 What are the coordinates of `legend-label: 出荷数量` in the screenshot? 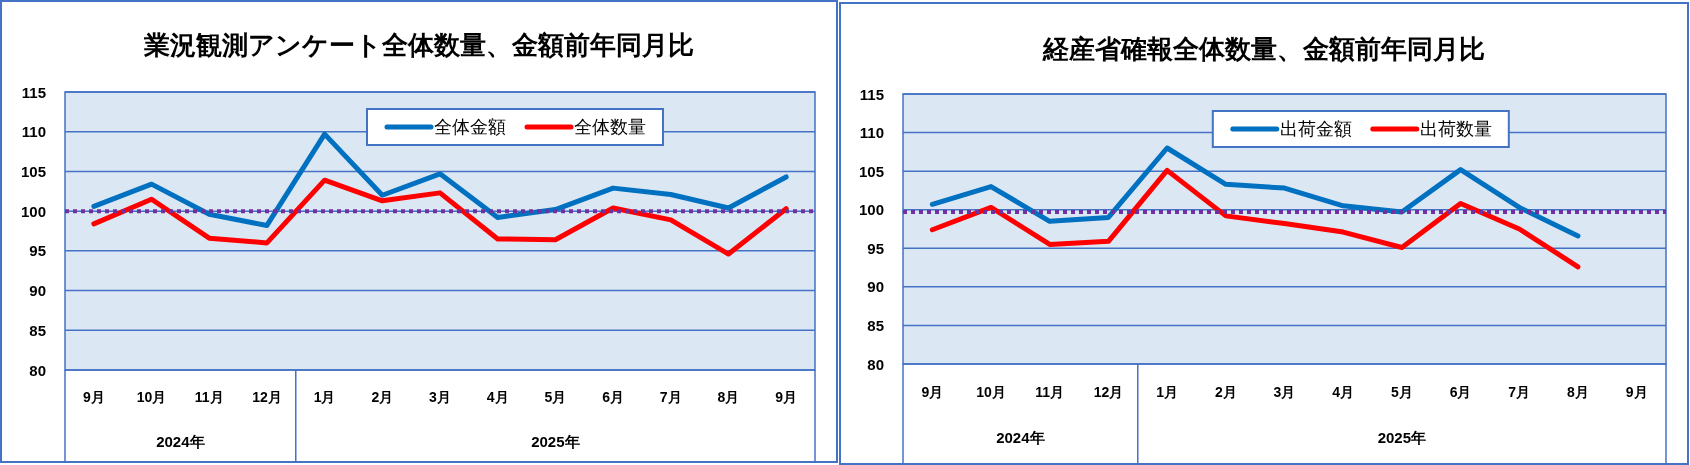 It's located at (1455, 129).